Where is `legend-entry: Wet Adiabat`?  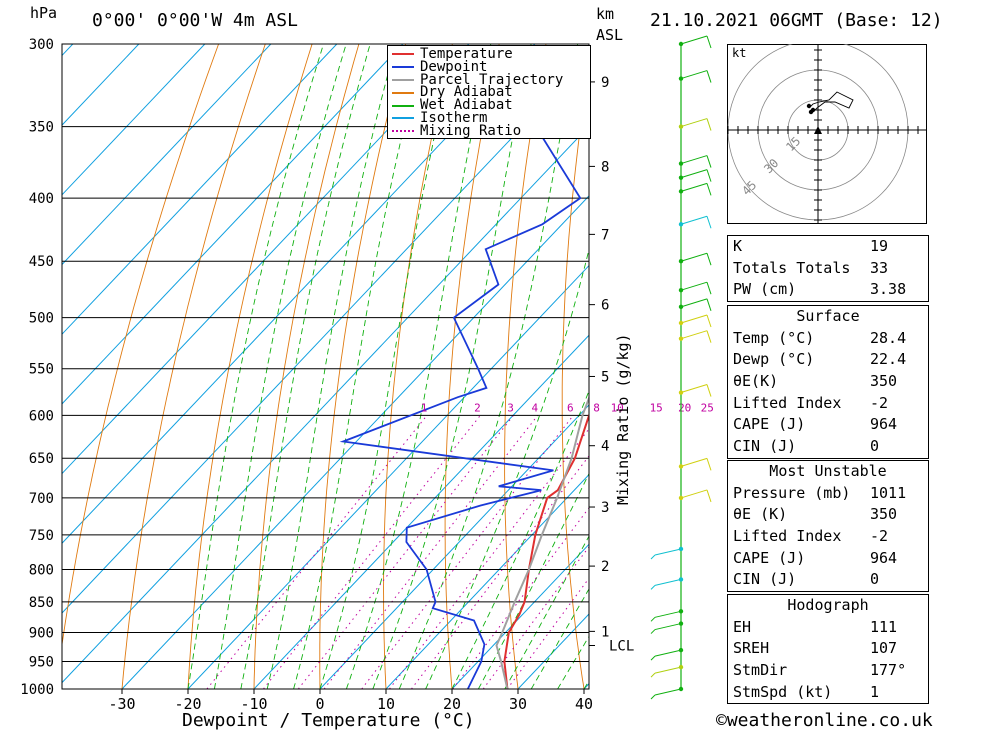 legend-entry: Wet Adiabat is located at coordinates (489, 105).